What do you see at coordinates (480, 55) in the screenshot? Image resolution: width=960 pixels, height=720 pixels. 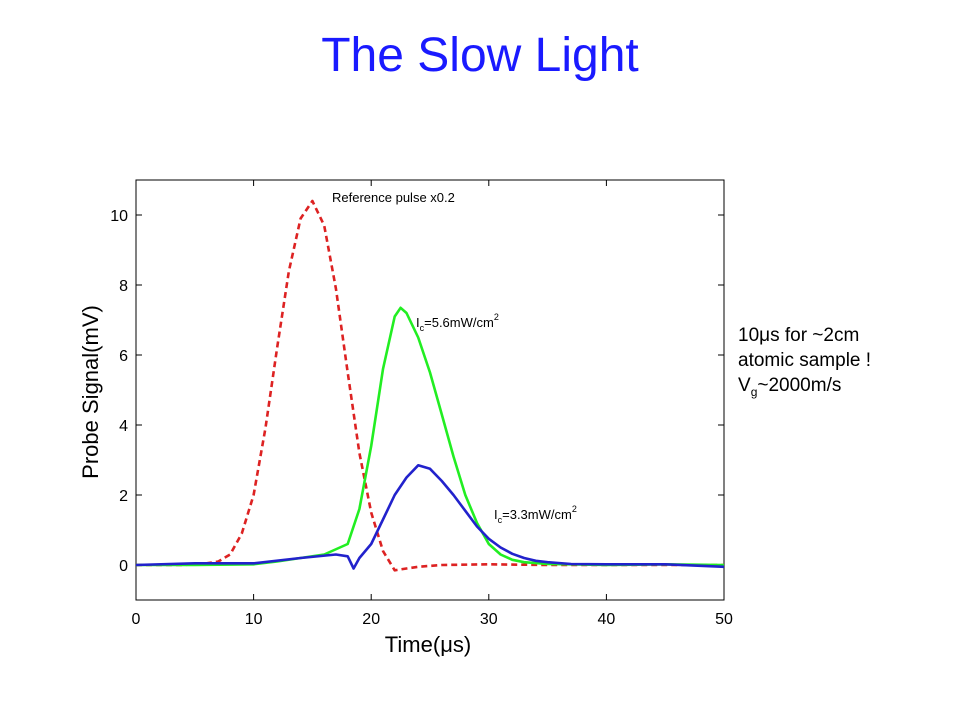 I see `slide-title: The Slow Light` at bounding box center [480, 55].